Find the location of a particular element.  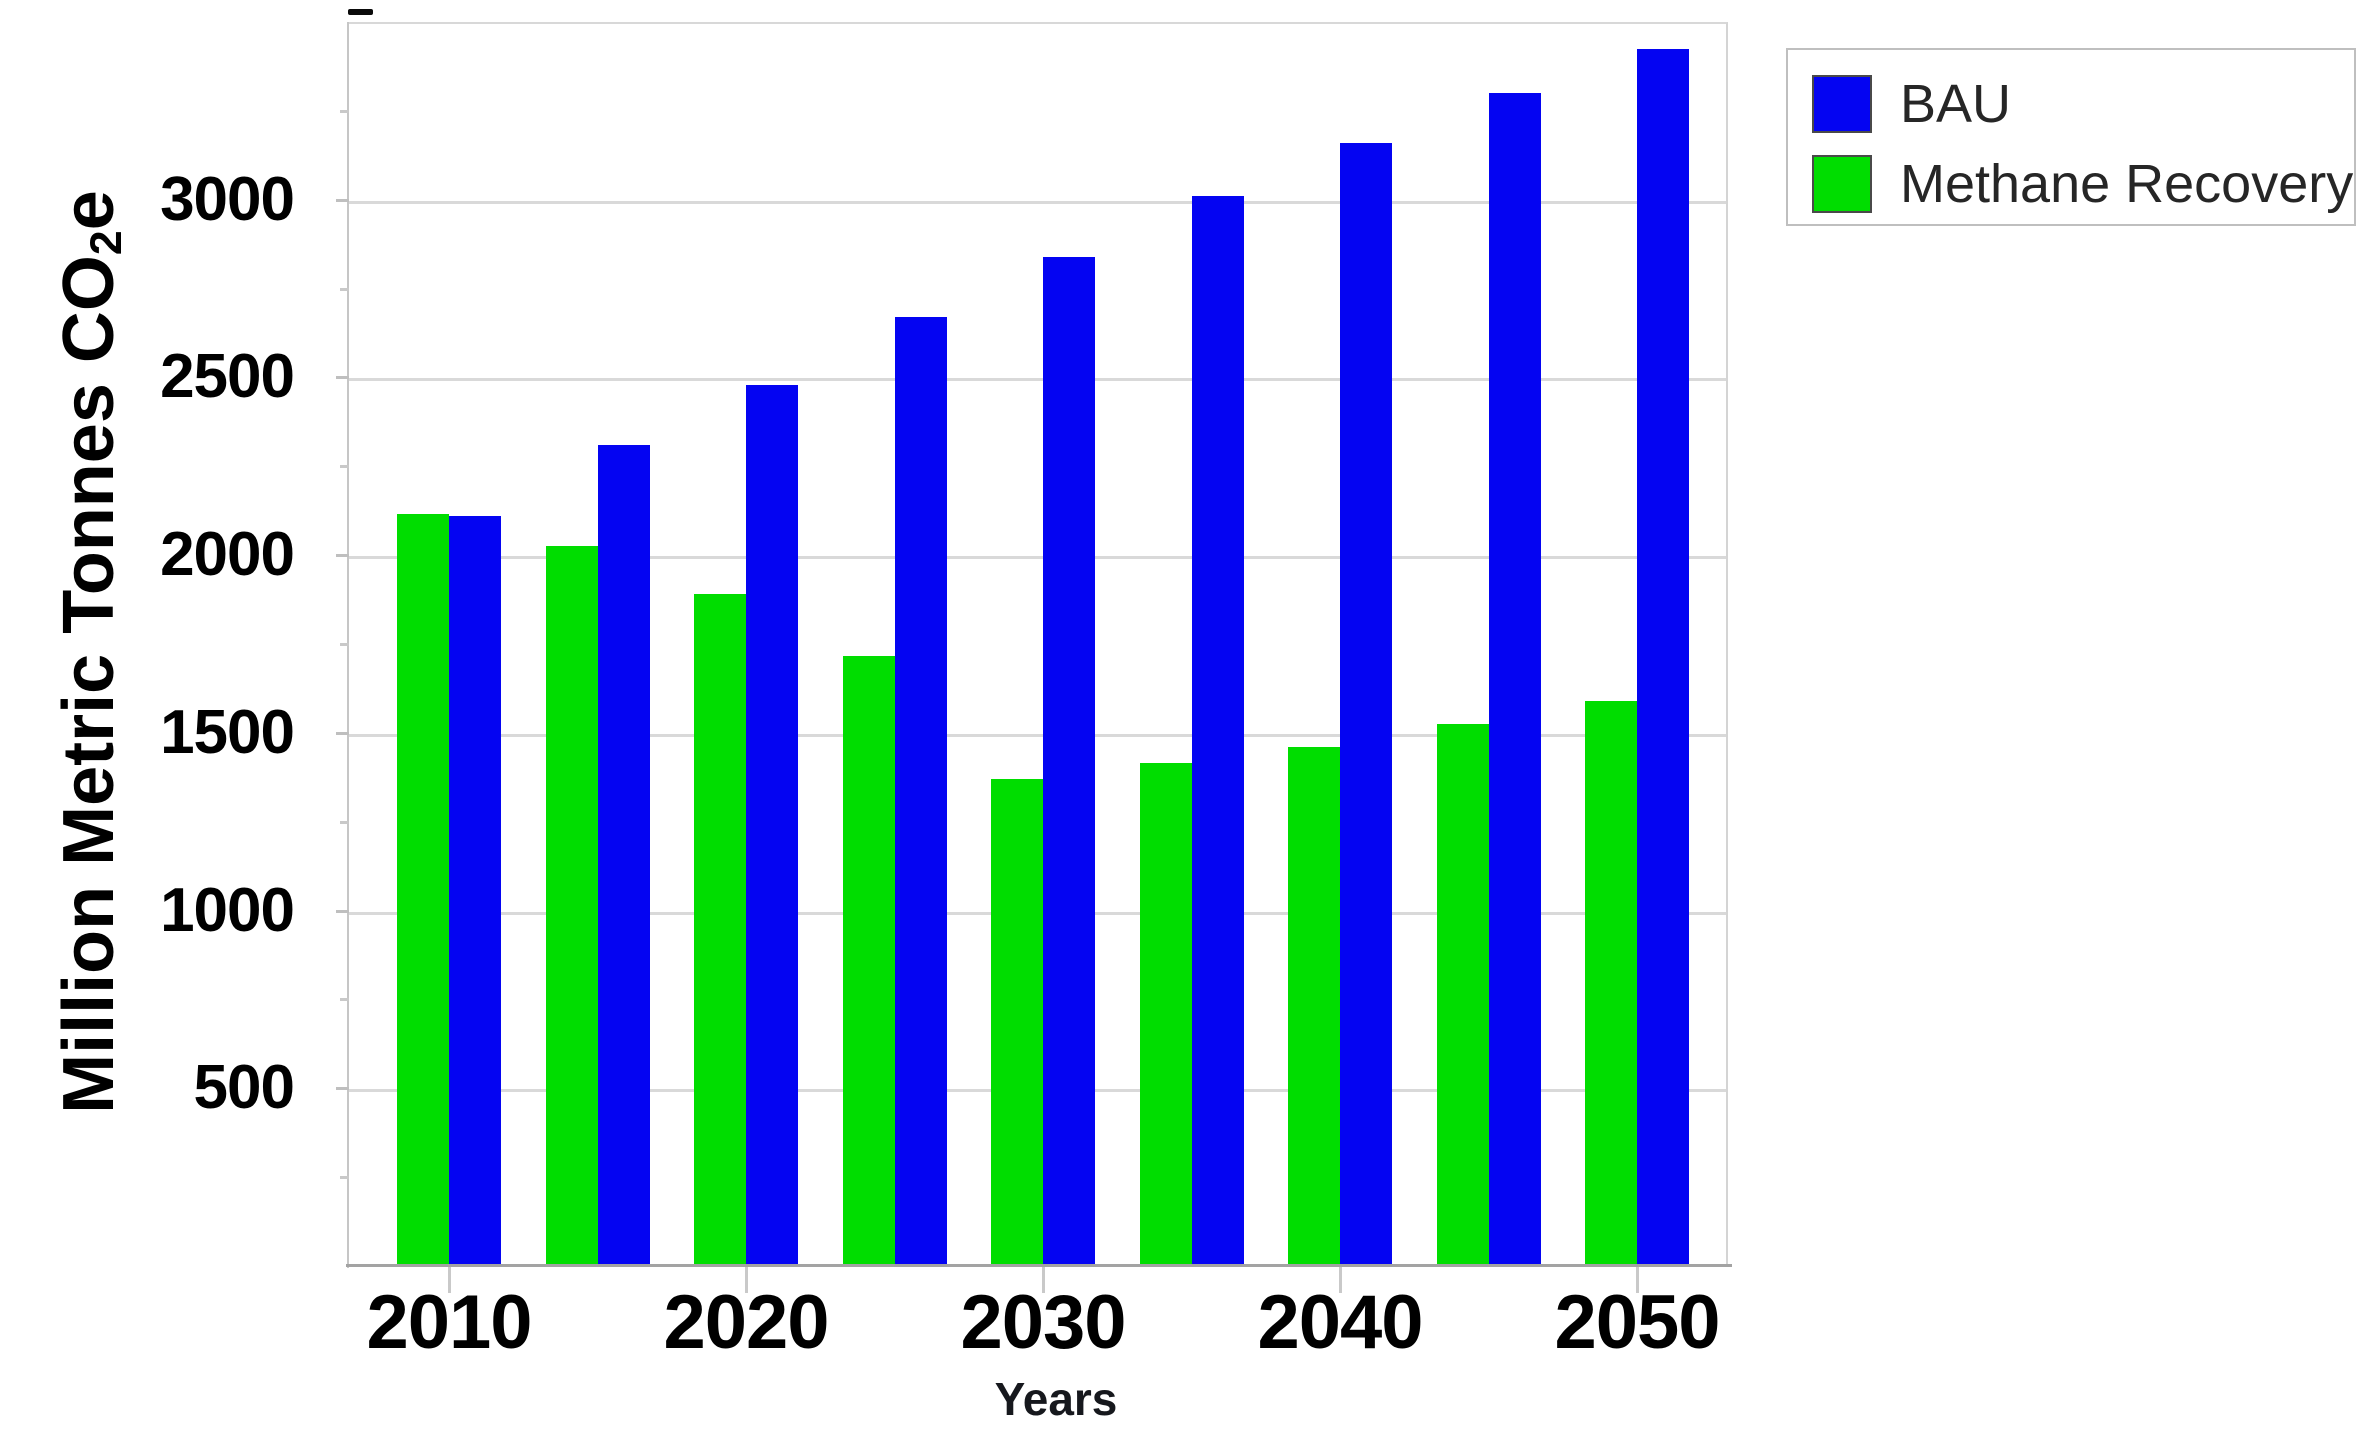

legend-row-methane-recovery: Methane Recovery is located at coordinates (2070, 184).